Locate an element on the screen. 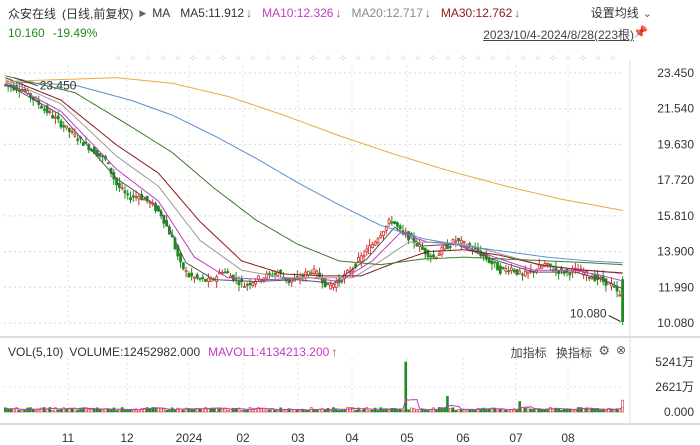 Image resolution: width=700 pixels, height=445 pixels. indicator-label: MA is located at coordinates (161, 13).